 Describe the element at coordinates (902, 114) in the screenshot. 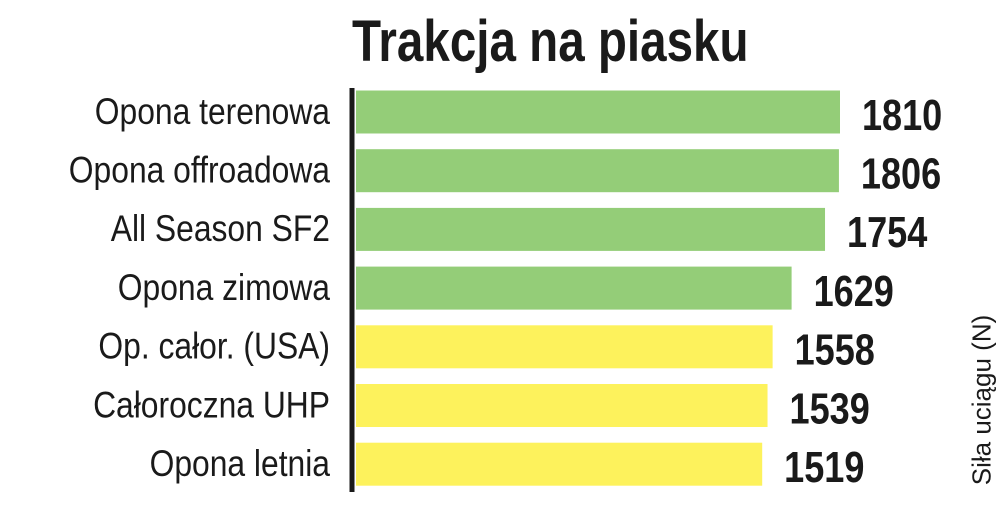

I see `data-label: 1810` at that location.